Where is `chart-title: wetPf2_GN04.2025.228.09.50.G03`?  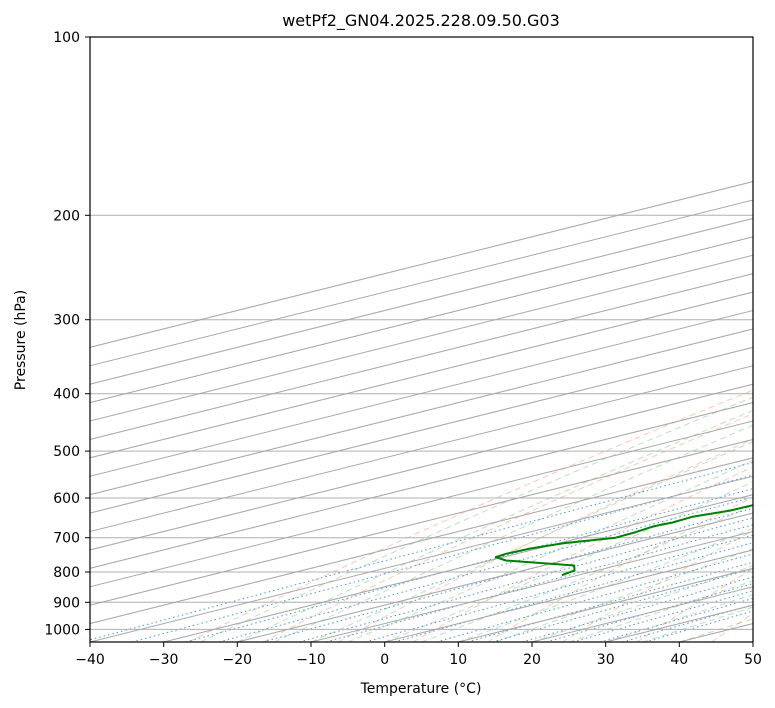 chart-title: wetPf2_GN04.2025.228.09.50.G03 is located at coordinates (421, 21).